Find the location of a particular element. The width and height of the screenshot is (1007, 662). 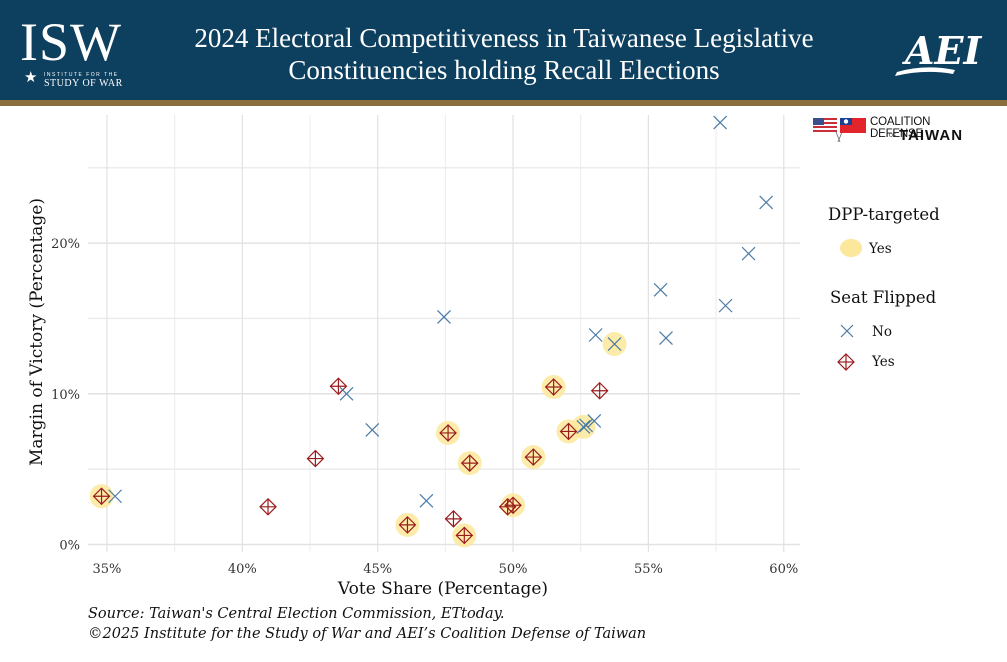

legend-dpp-yes-swatch is located at coordinates (851, 248).